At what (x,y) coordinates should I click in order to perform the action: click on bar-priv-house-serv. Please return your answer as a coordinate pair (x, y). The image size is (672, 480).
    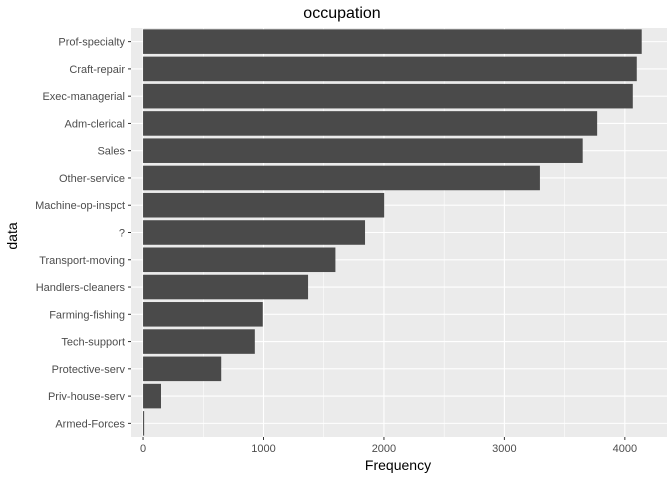
    Looking at the image, I should click on (152, 396).